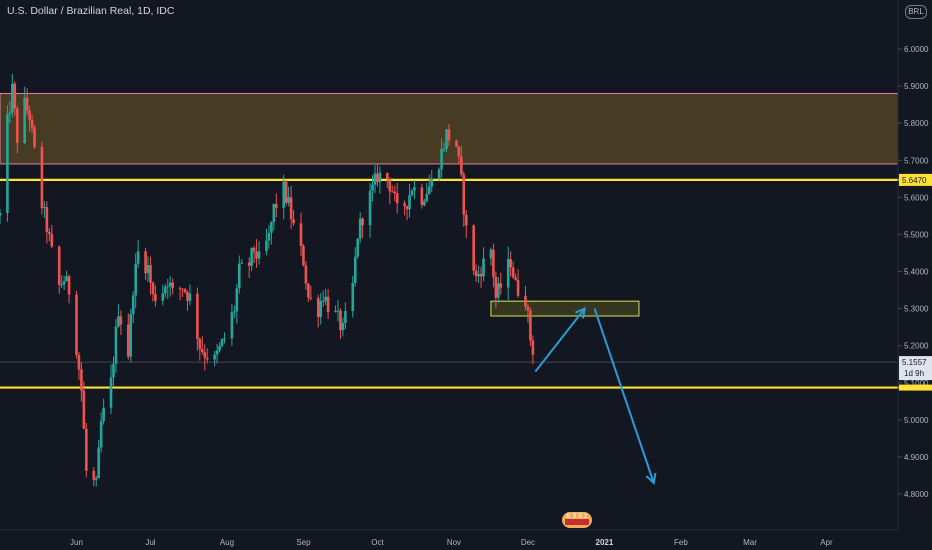 This screenshot has width=932, height=550. What do you see at coordinates (605, 542) in the screenshot?
I see `x-tick-label: 2021` at bounding box center [605, 542].